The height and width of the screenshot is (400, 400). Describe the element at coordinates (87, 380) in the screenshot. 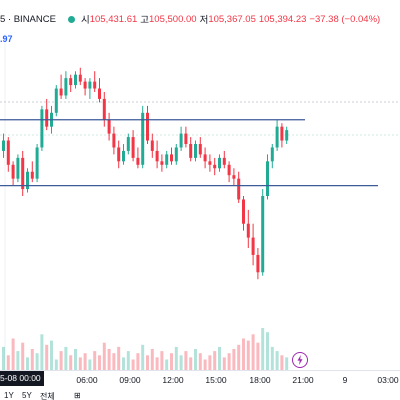

I see `time-tick: 06:00` at that location.